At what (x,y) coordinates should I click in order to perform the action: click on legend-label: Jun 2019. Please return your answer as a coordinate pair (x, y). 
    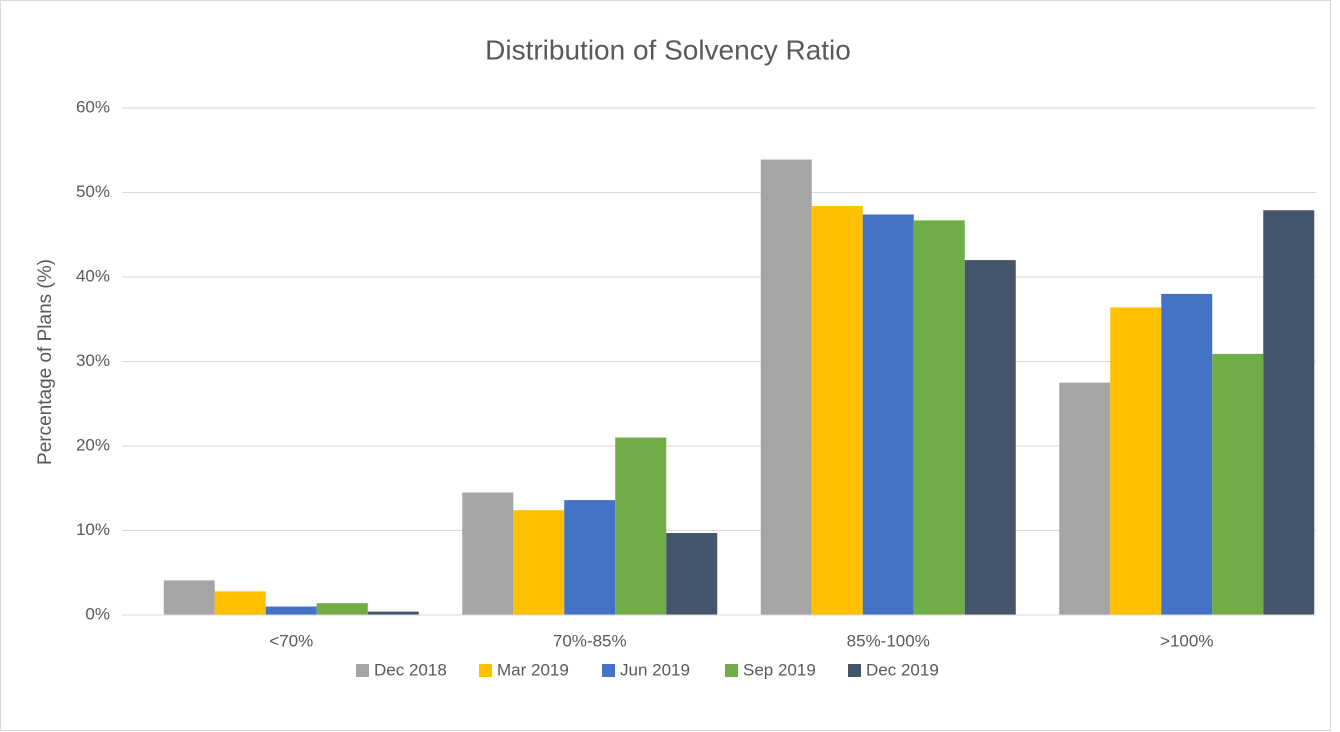
    Looking at the image, I should click on (655, 669).